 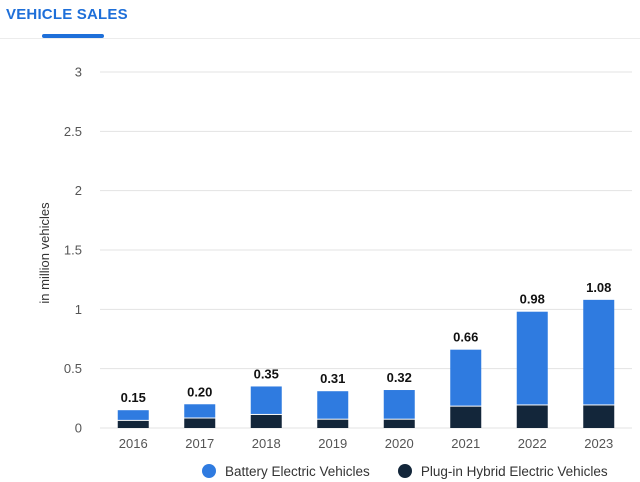 What do you see at coordinates (78, 428) in the screenshot?
I see `y-tick-label: 0` at bounding box center [78, 428].